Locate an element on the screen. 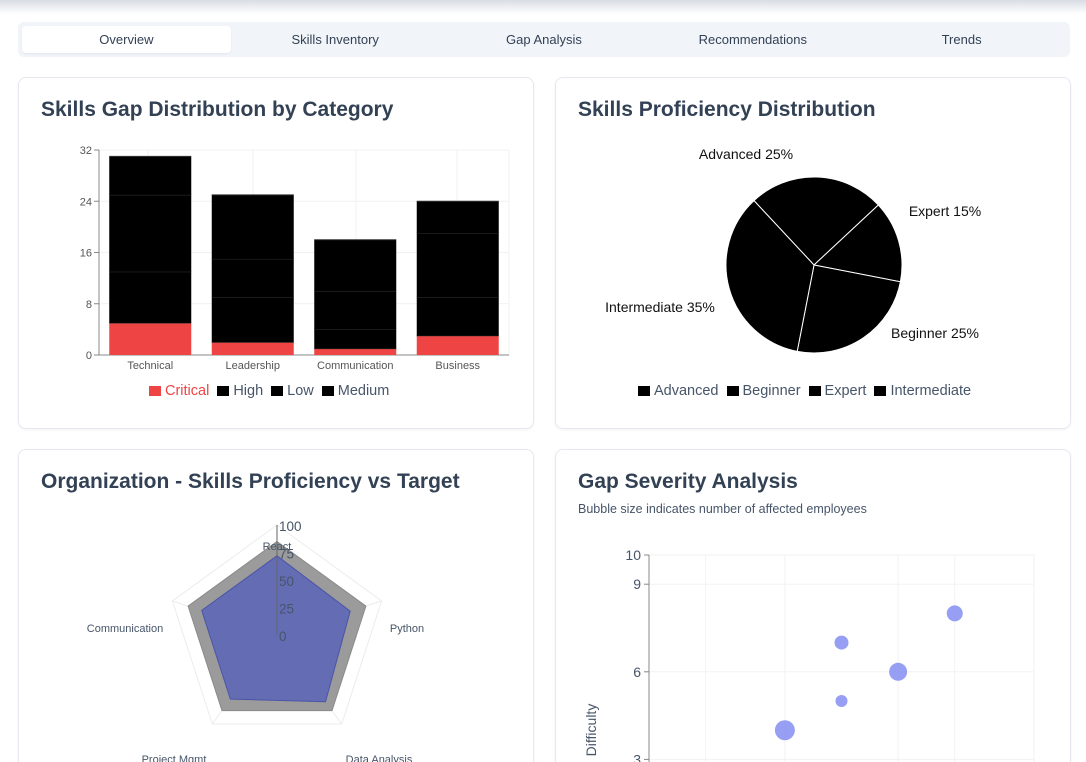  tab-gap-analysis: Gap Analysis is located at coordinates (544, 39).